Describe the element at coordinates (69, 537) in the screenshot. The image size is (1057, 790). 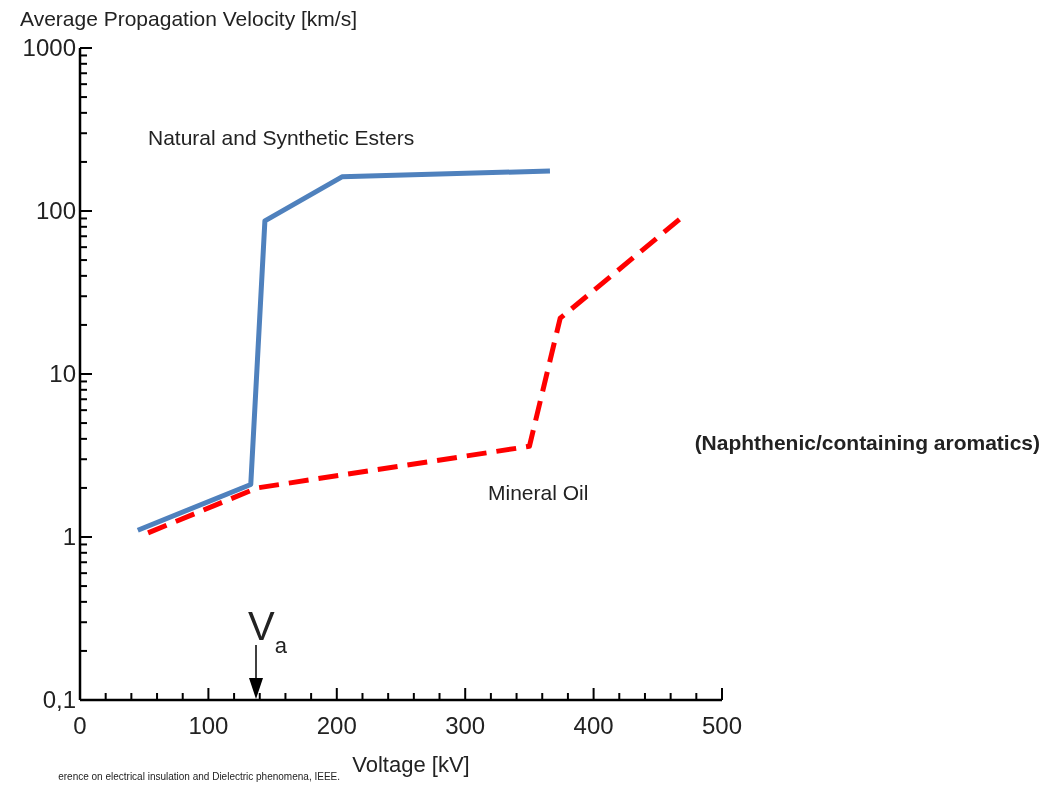
I see `y-tick-label: 1` at that location.